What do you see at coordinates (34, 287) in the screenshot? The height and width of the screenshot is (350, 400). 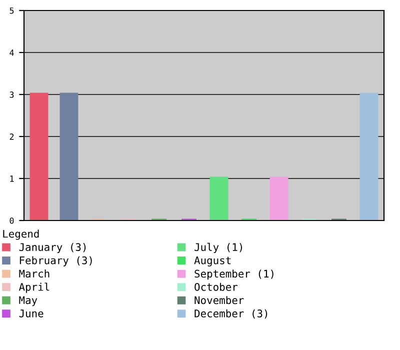 I see `legend-label: April` at bounding box center [34, 287].